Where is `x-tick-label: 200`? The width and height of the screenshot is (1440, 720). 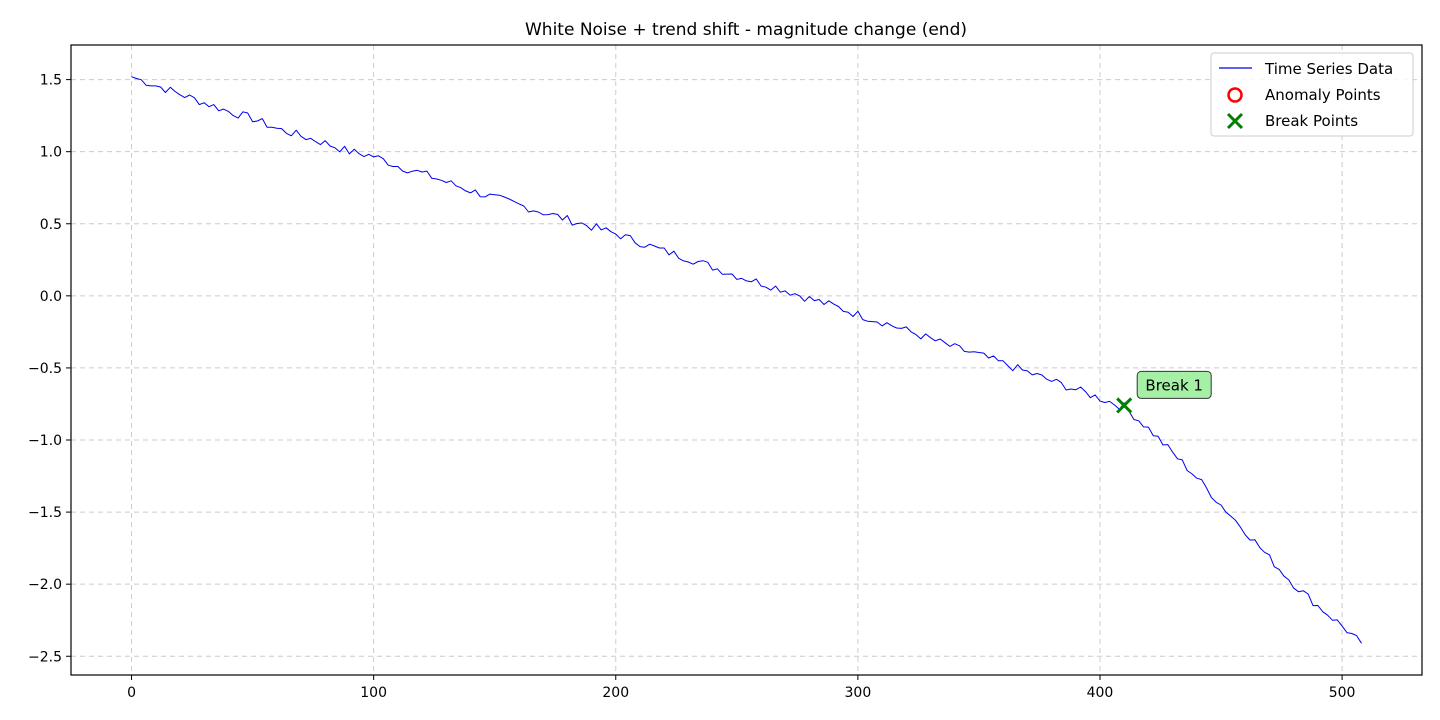
x-tick-label: 200 is located at coordinates (615, 693).